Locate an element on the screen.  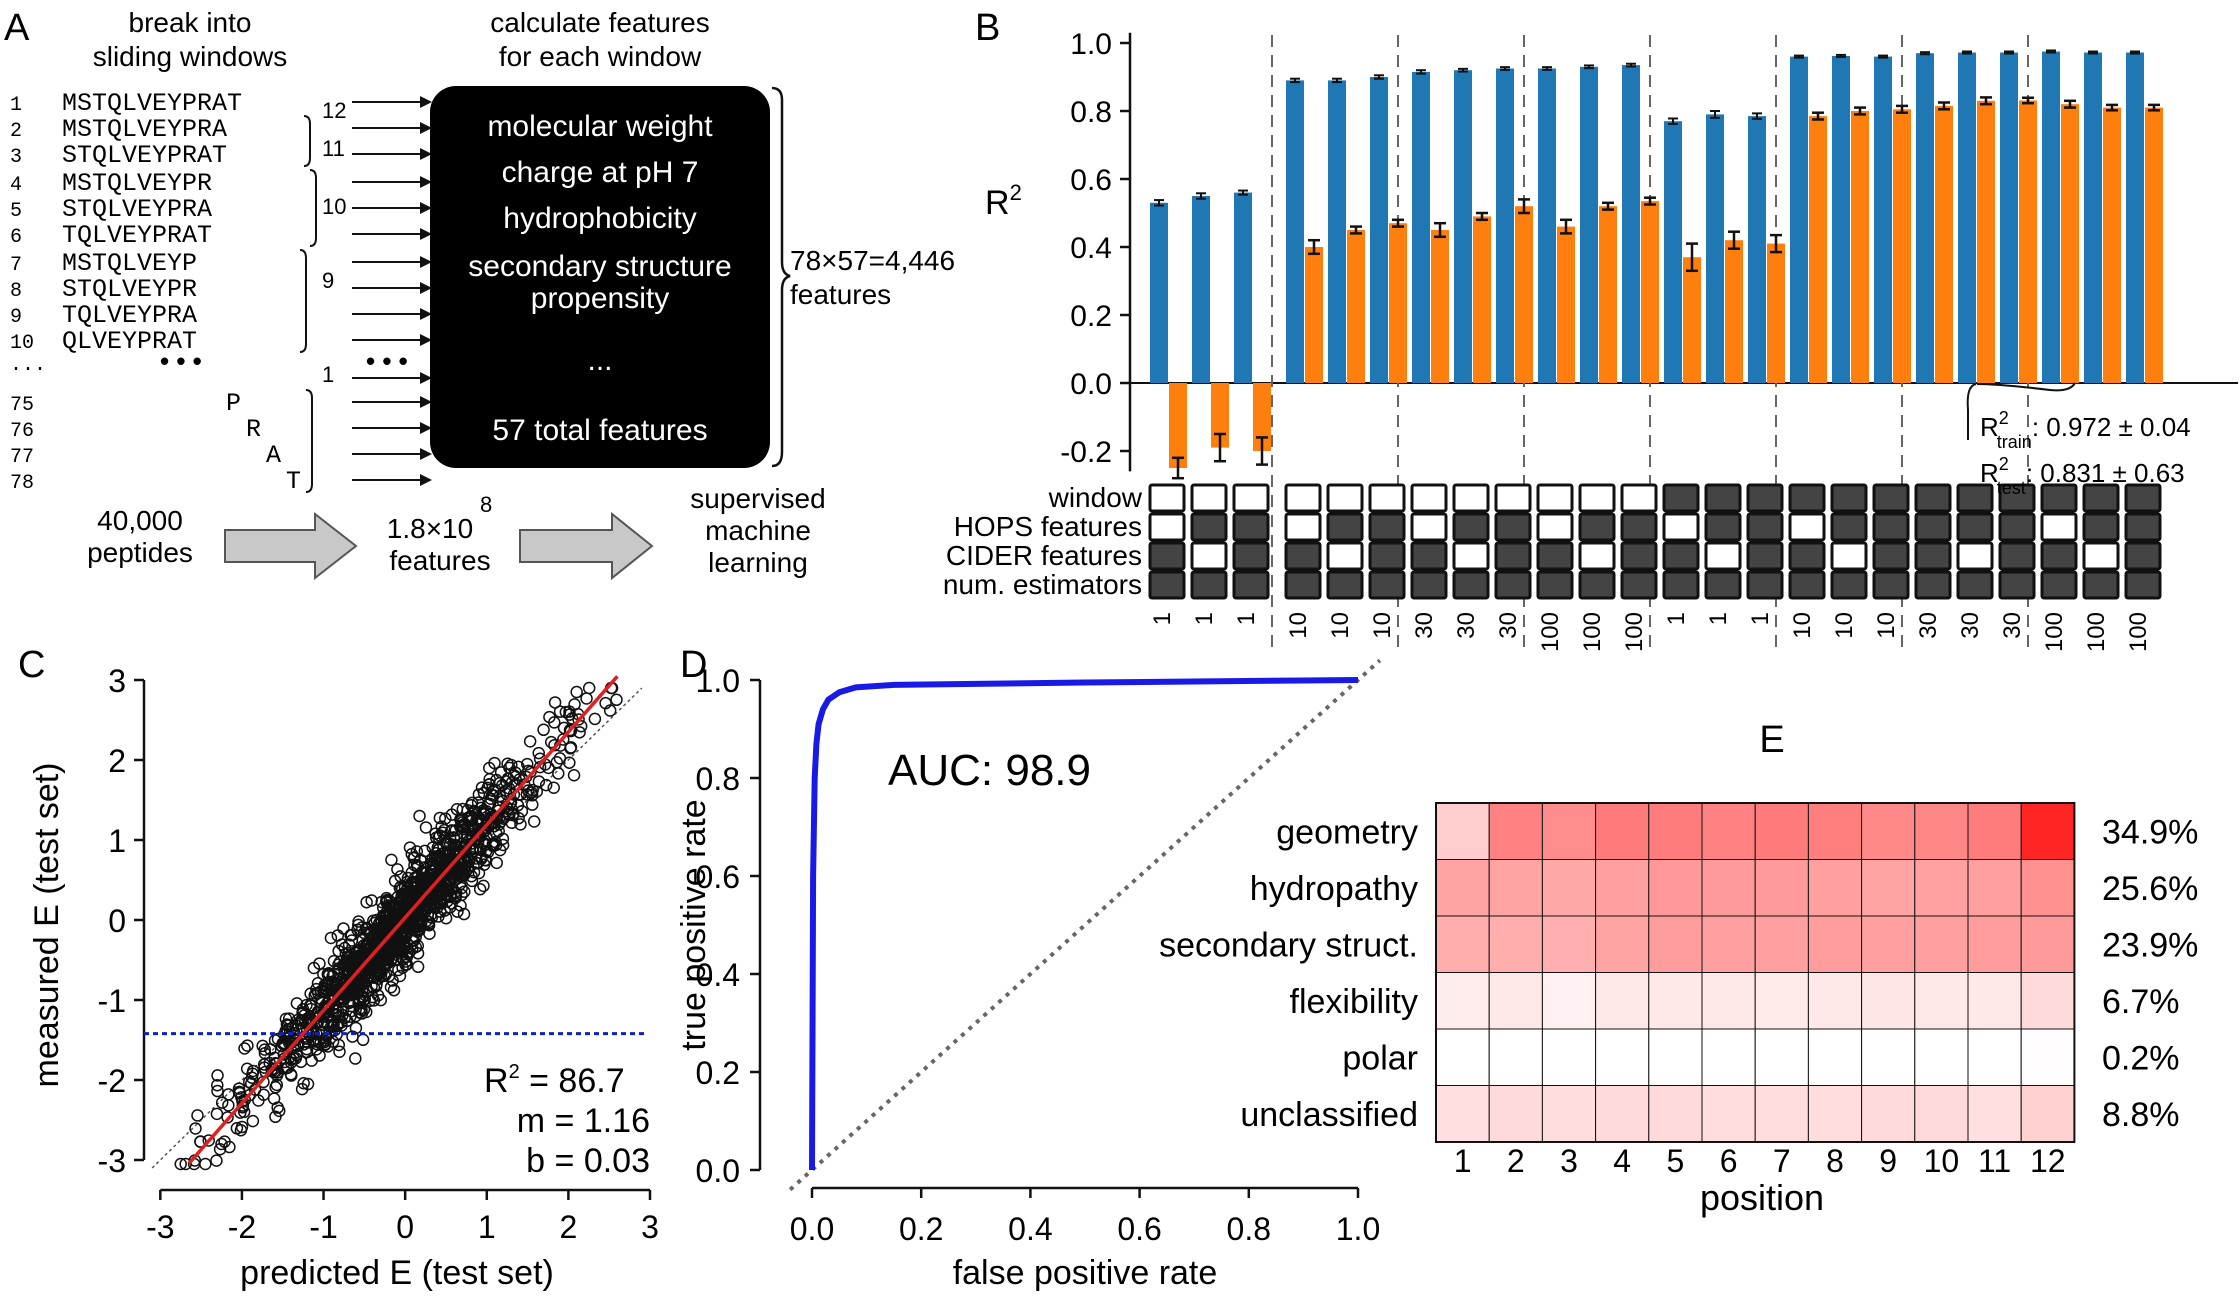
e-column-label: 7 is located at coordinates (1782, 1161).